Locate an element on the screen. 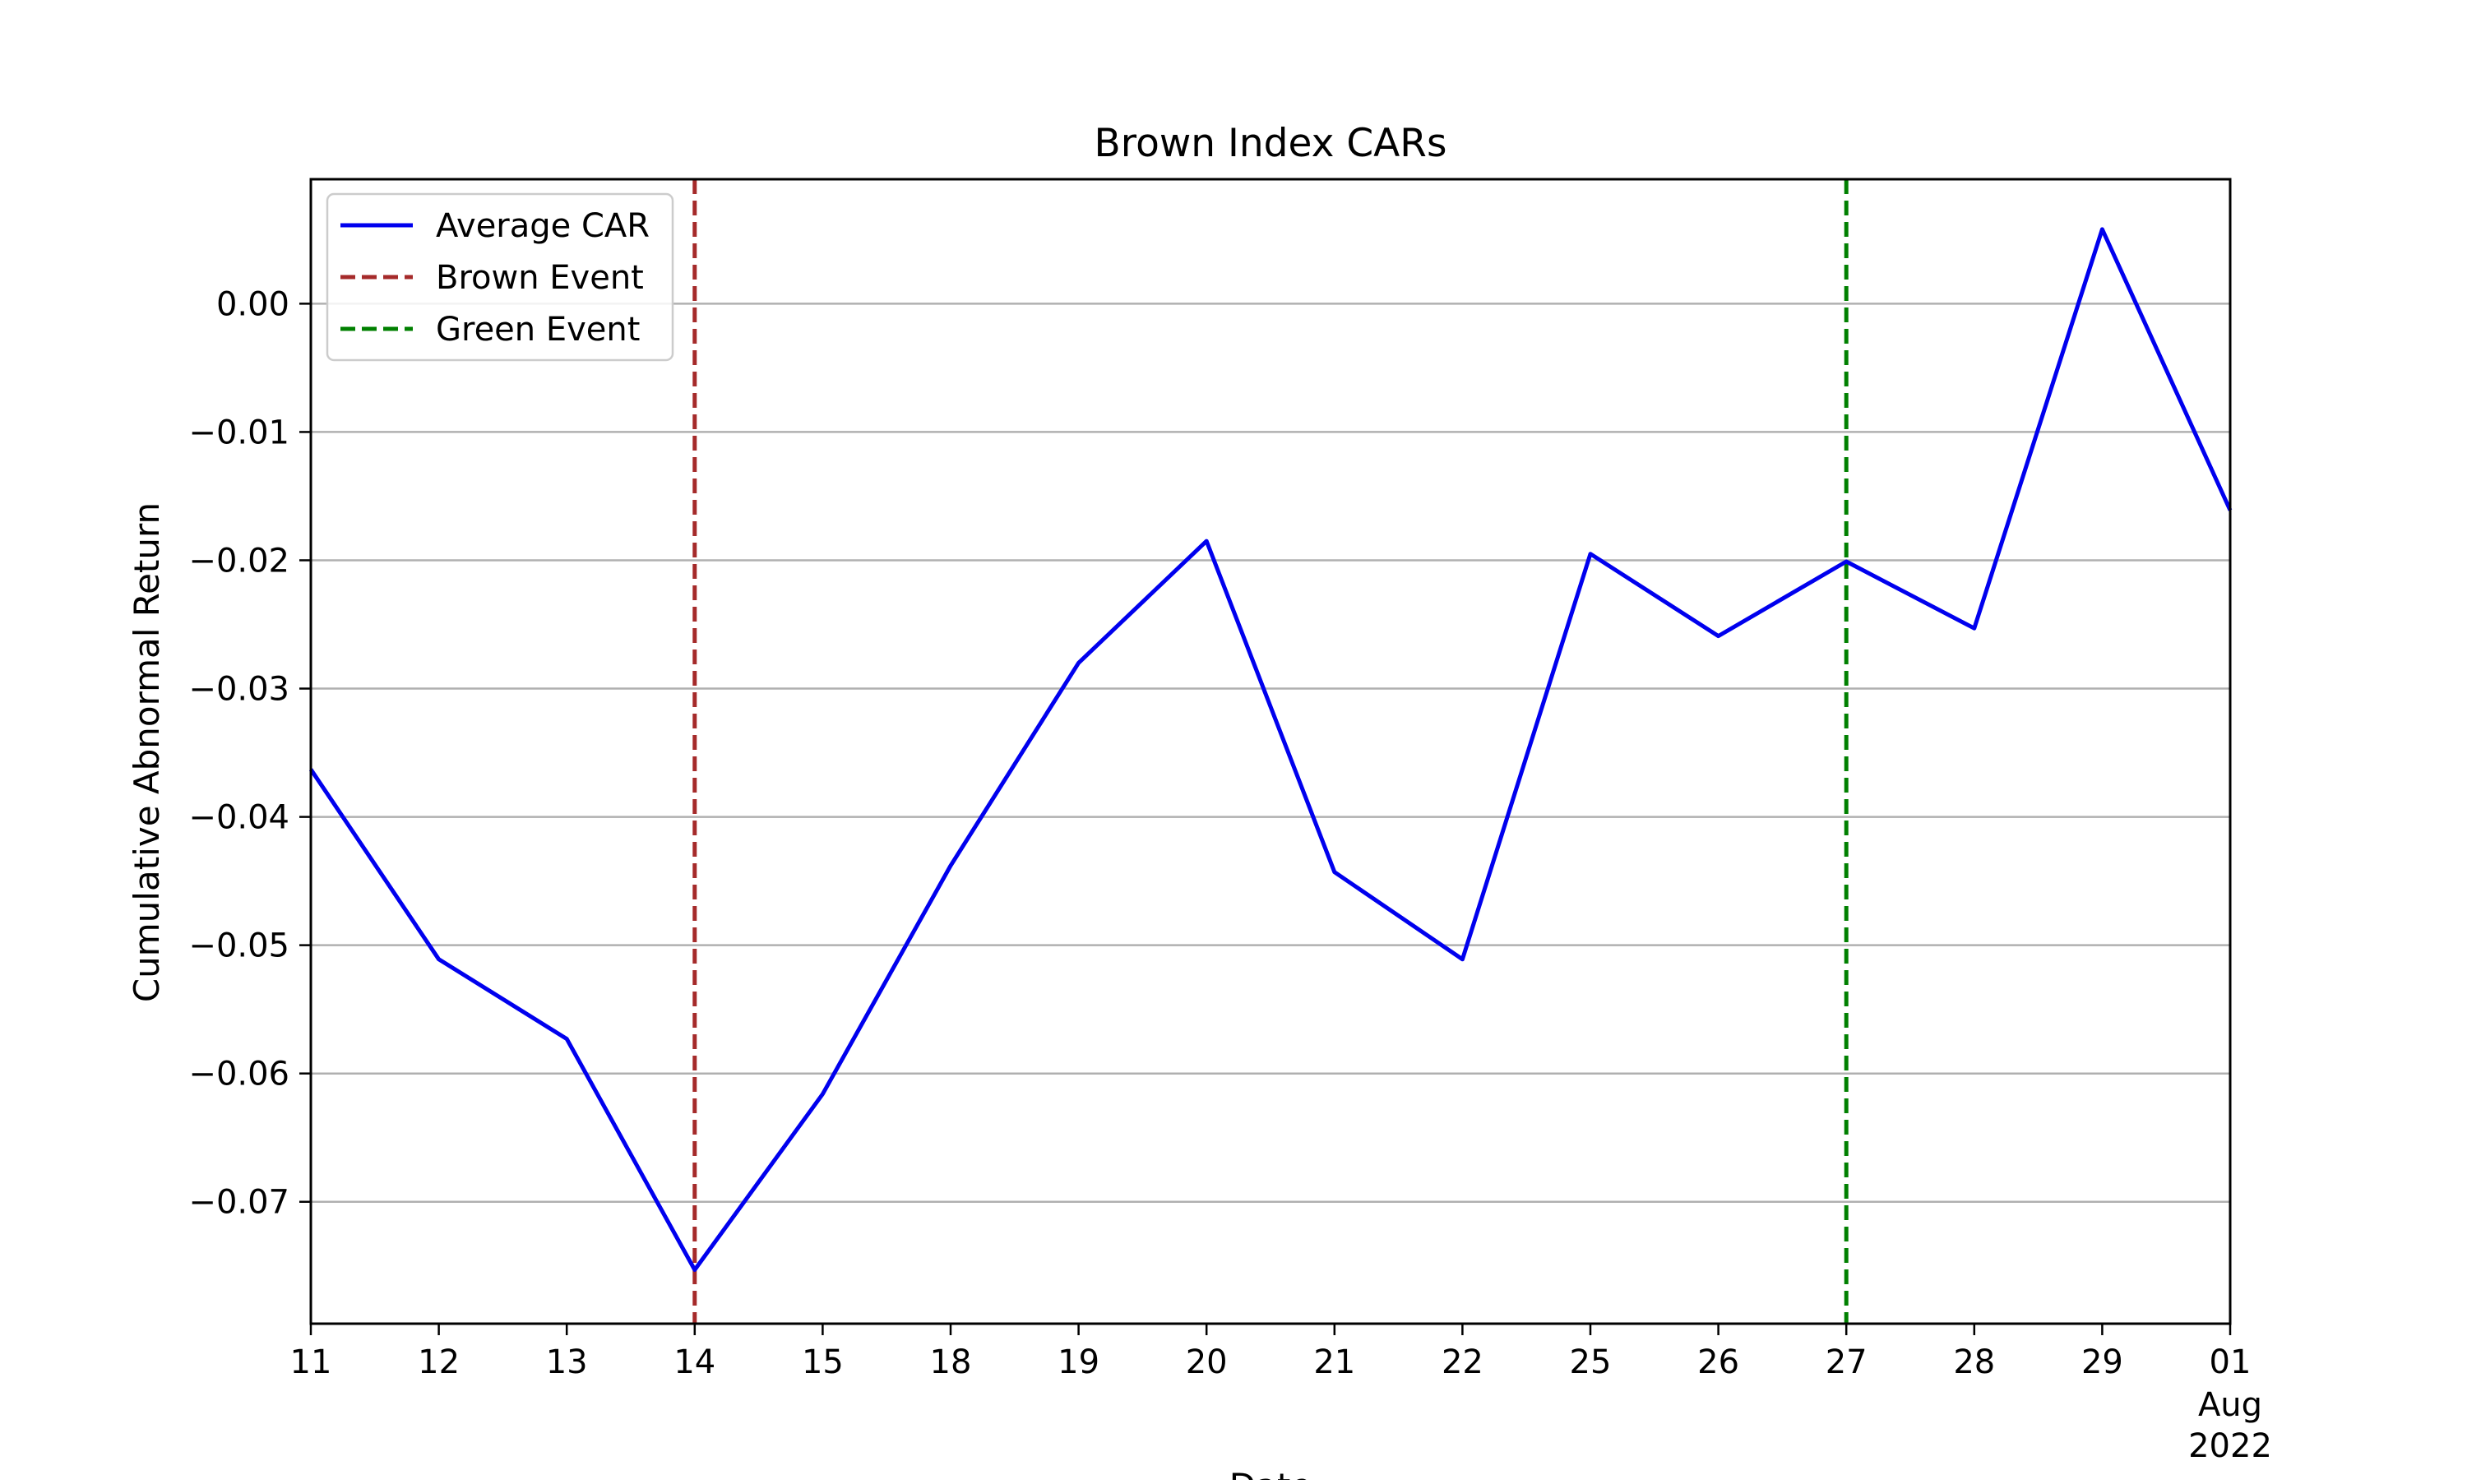 Image resolution: width=2467 pixels, height=1484 pixels. x-tick-label: 20 is located at coordinates (1207, 1362).